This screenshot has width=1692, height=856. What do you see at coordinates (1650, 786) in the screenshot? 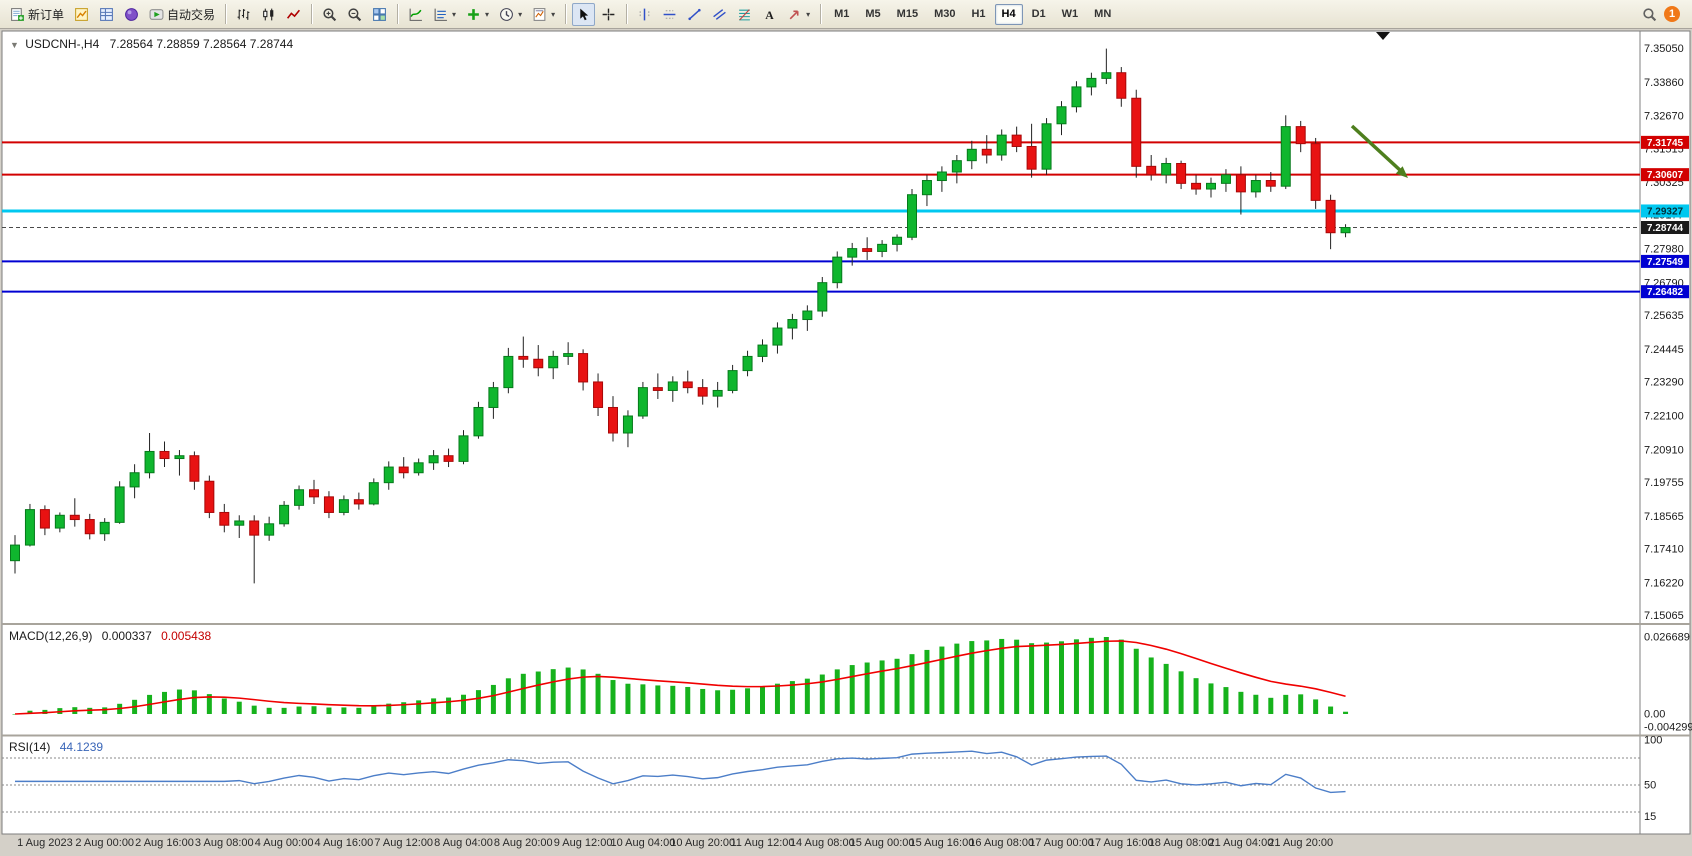
I see `rsi-axis-label: 50` at bounding box center [1650, 786].